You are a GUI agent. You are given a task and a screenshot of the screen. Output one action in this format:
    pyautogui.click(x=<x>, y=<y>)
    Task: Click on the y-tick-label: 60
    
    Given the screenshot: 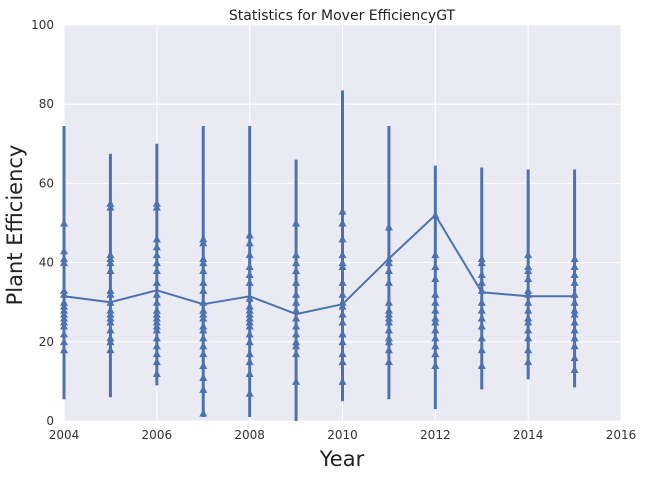 What is the action you would take?
    pyautogui.click(x=46, y=183)
    